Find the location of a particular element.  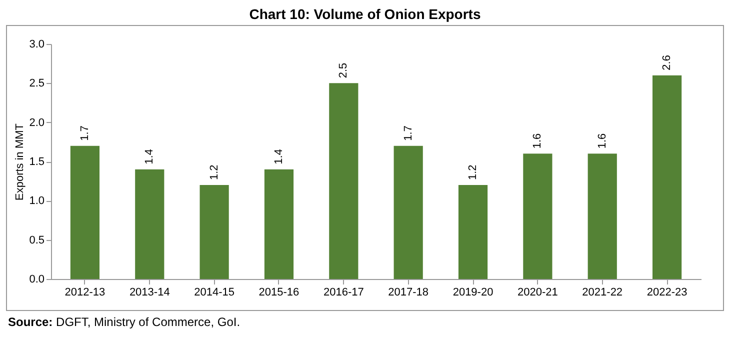

x-tick-label: 2016-17 is located at coordinates (343, 292).